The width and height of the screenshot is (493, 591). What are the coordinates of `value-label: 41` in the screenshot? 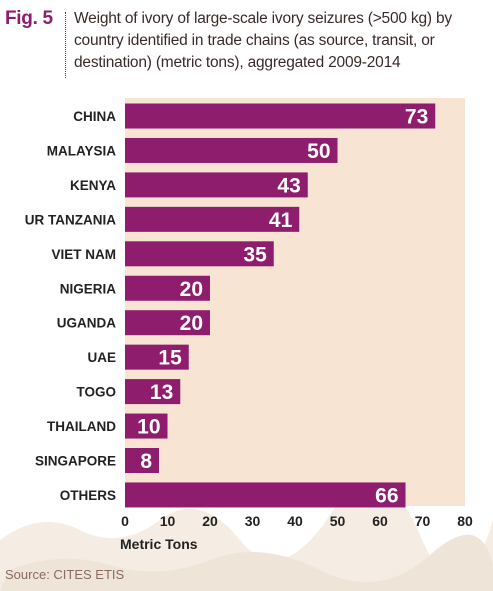 It's located at (281, 220).